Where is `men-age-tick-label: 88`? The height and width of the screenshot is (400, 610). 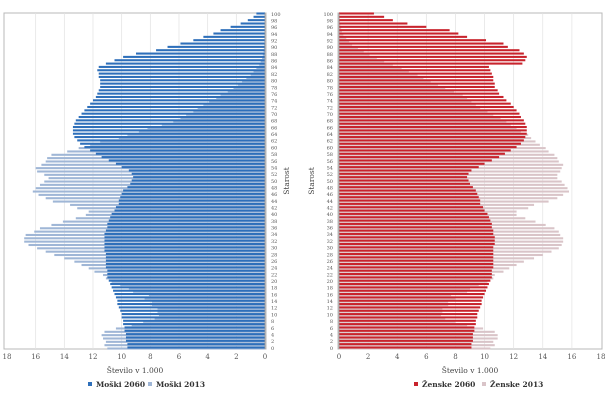 men-age-tick-label: 88 is located at coordinates (274, 55).